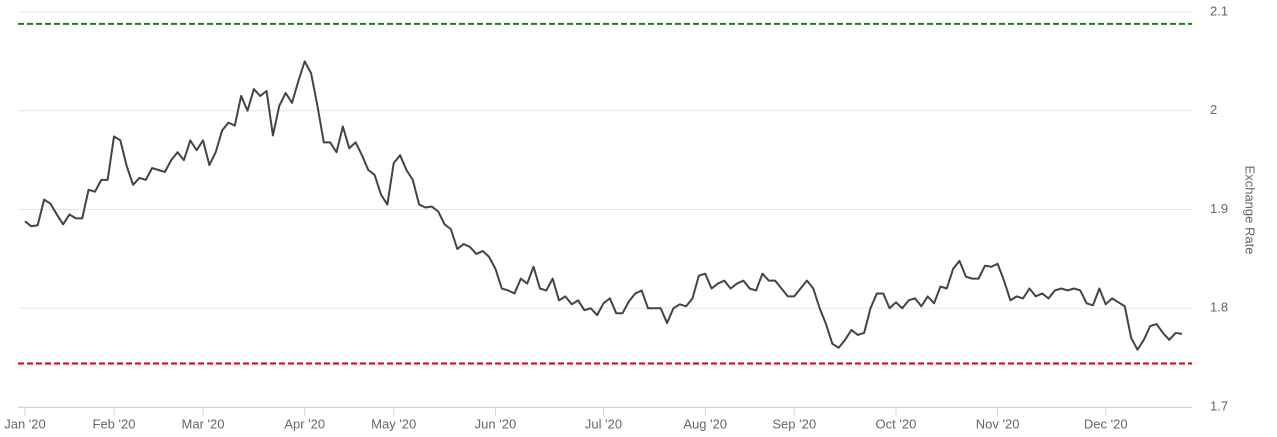  I want to click on x-tick-label: Sep '20, so click(794, 423).